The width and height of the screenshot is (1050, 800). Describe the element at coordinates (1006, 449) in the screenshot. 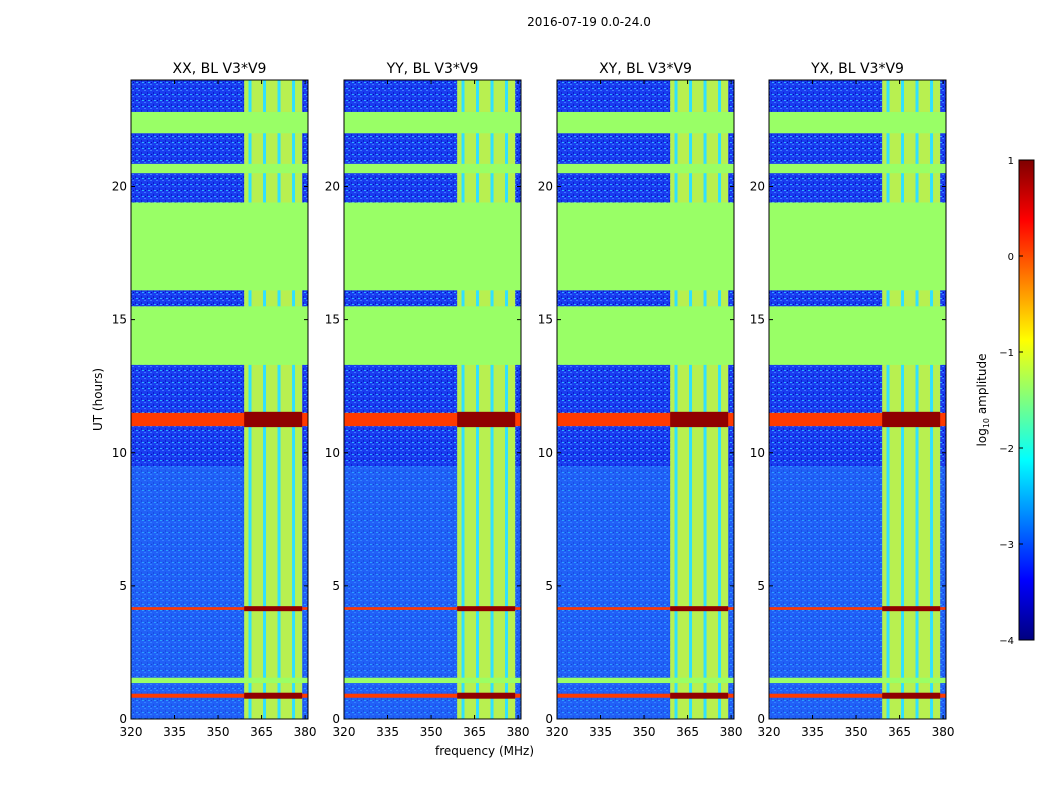

I see `colorbar-tick-label: −2` at that location.